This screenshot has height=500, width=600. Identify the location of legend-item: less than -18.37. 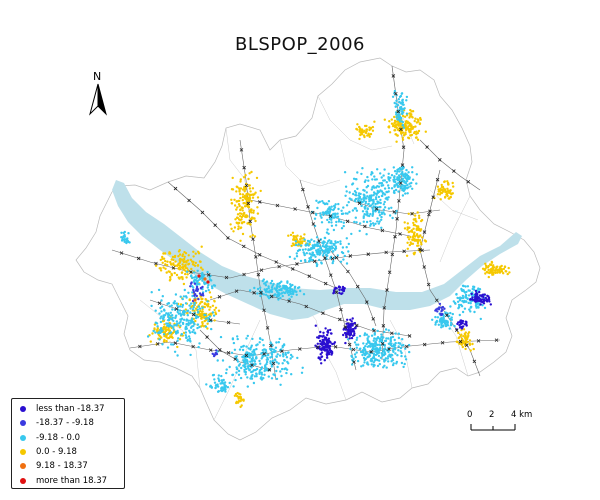
(68, 409).